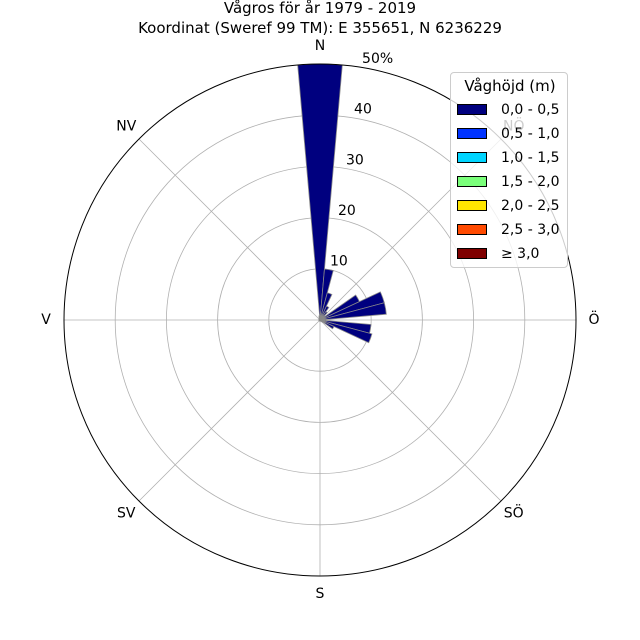  I want to click on legend-item: 1,0 - 1,5, so click(512, 158).